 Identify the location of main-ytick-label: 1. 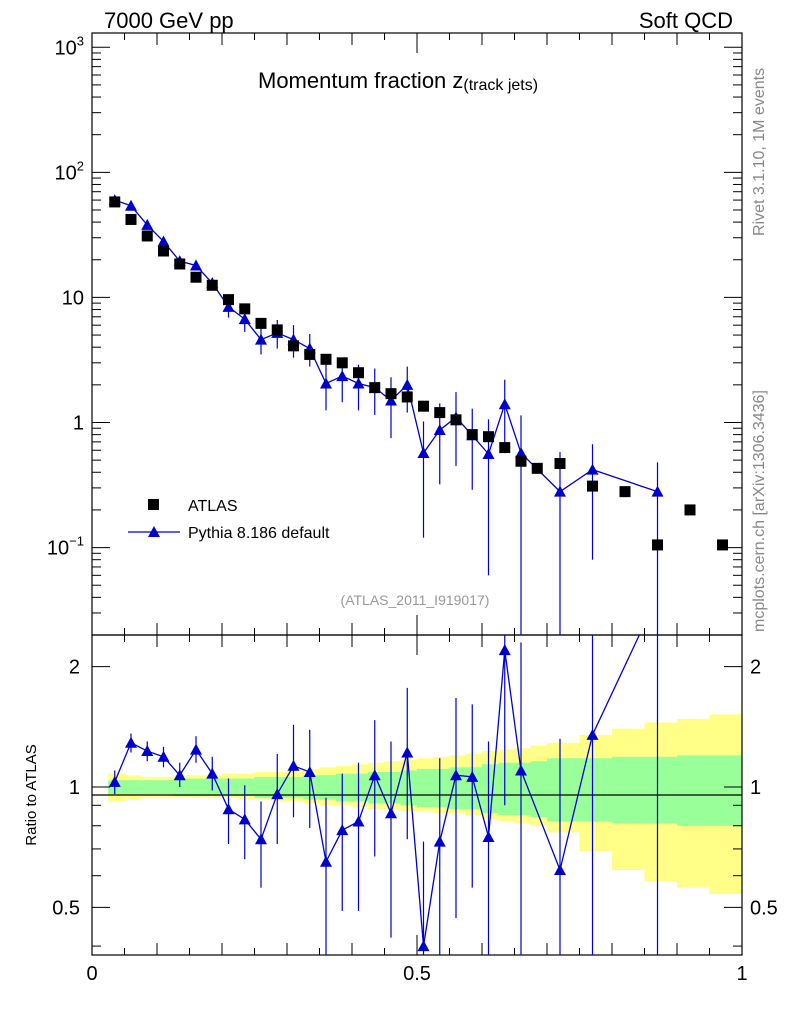
(78, 423).